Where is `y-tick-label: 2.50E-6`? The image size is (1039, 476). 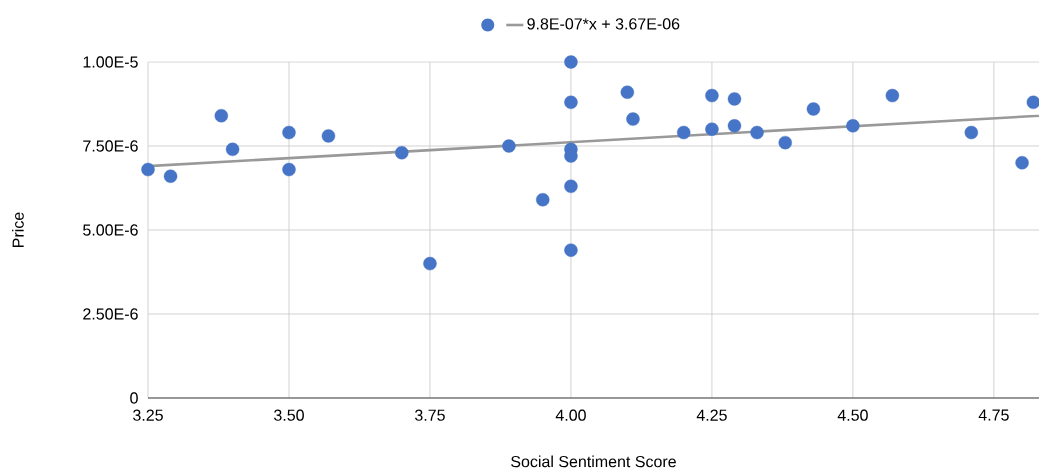
y-tick-label: 2.50E-6 is located at coordinates (110, 314).